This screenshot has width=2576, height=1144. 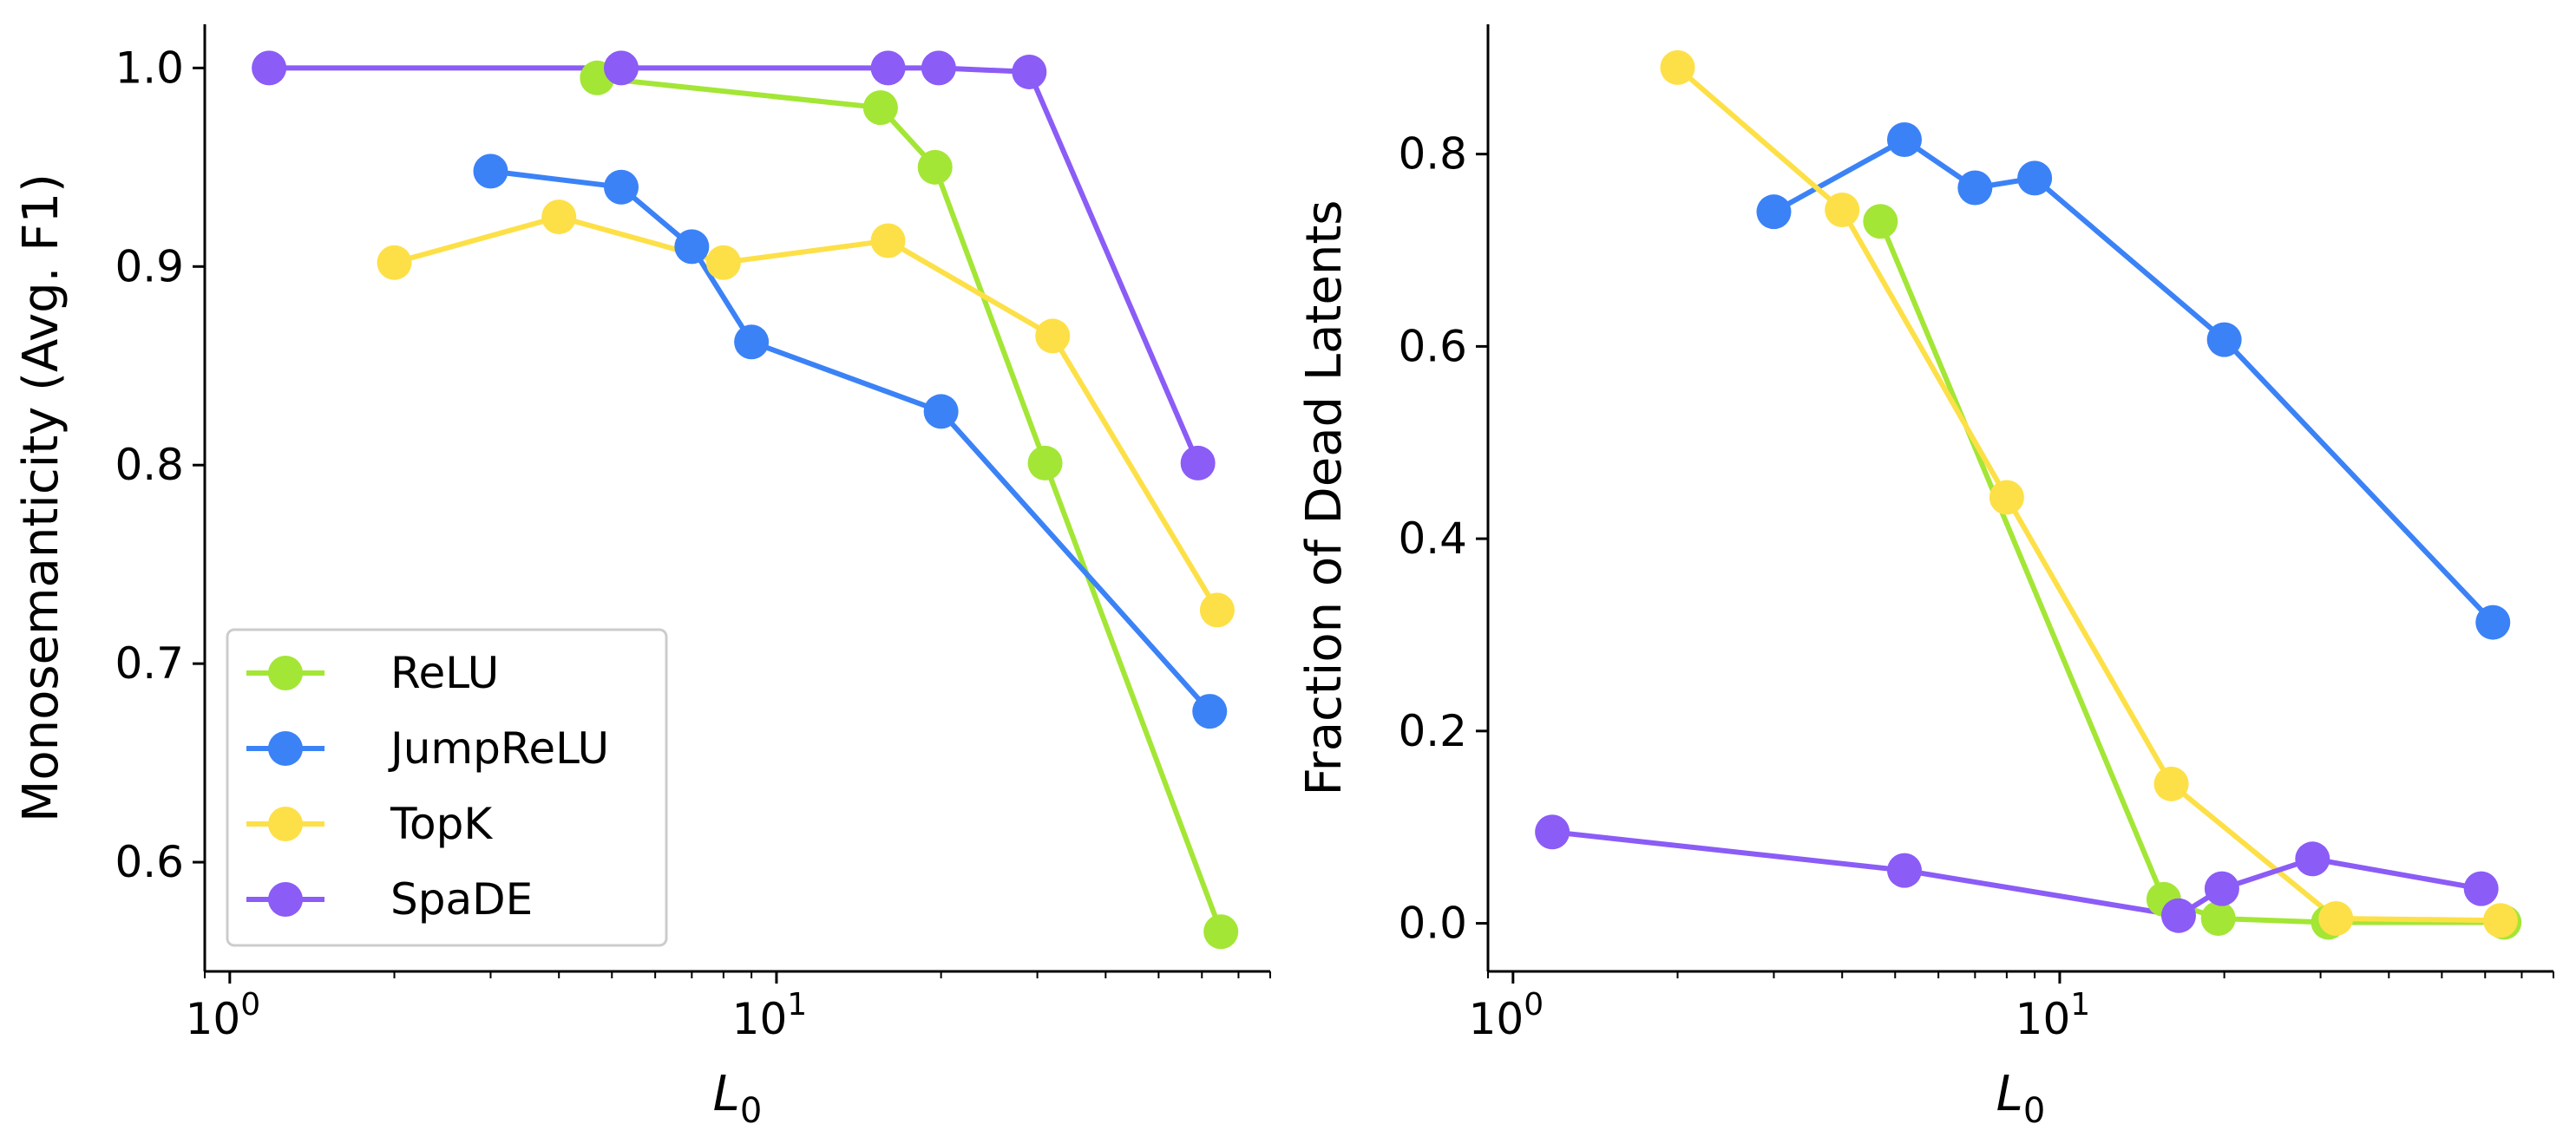 What do you see at coordinates (149, 67) in the screenshot?
I see `y-tick-label: 1.0` at bounding box center [149, 67].